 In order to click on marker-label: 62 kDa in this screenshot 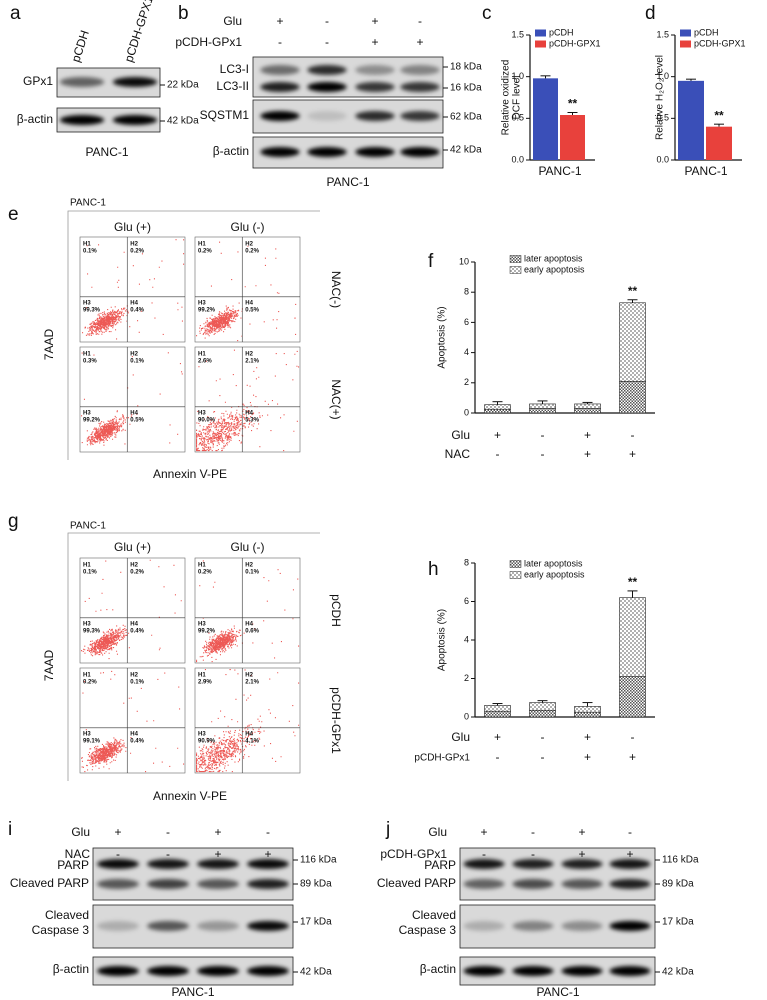, I will do `click(466, 117)`.